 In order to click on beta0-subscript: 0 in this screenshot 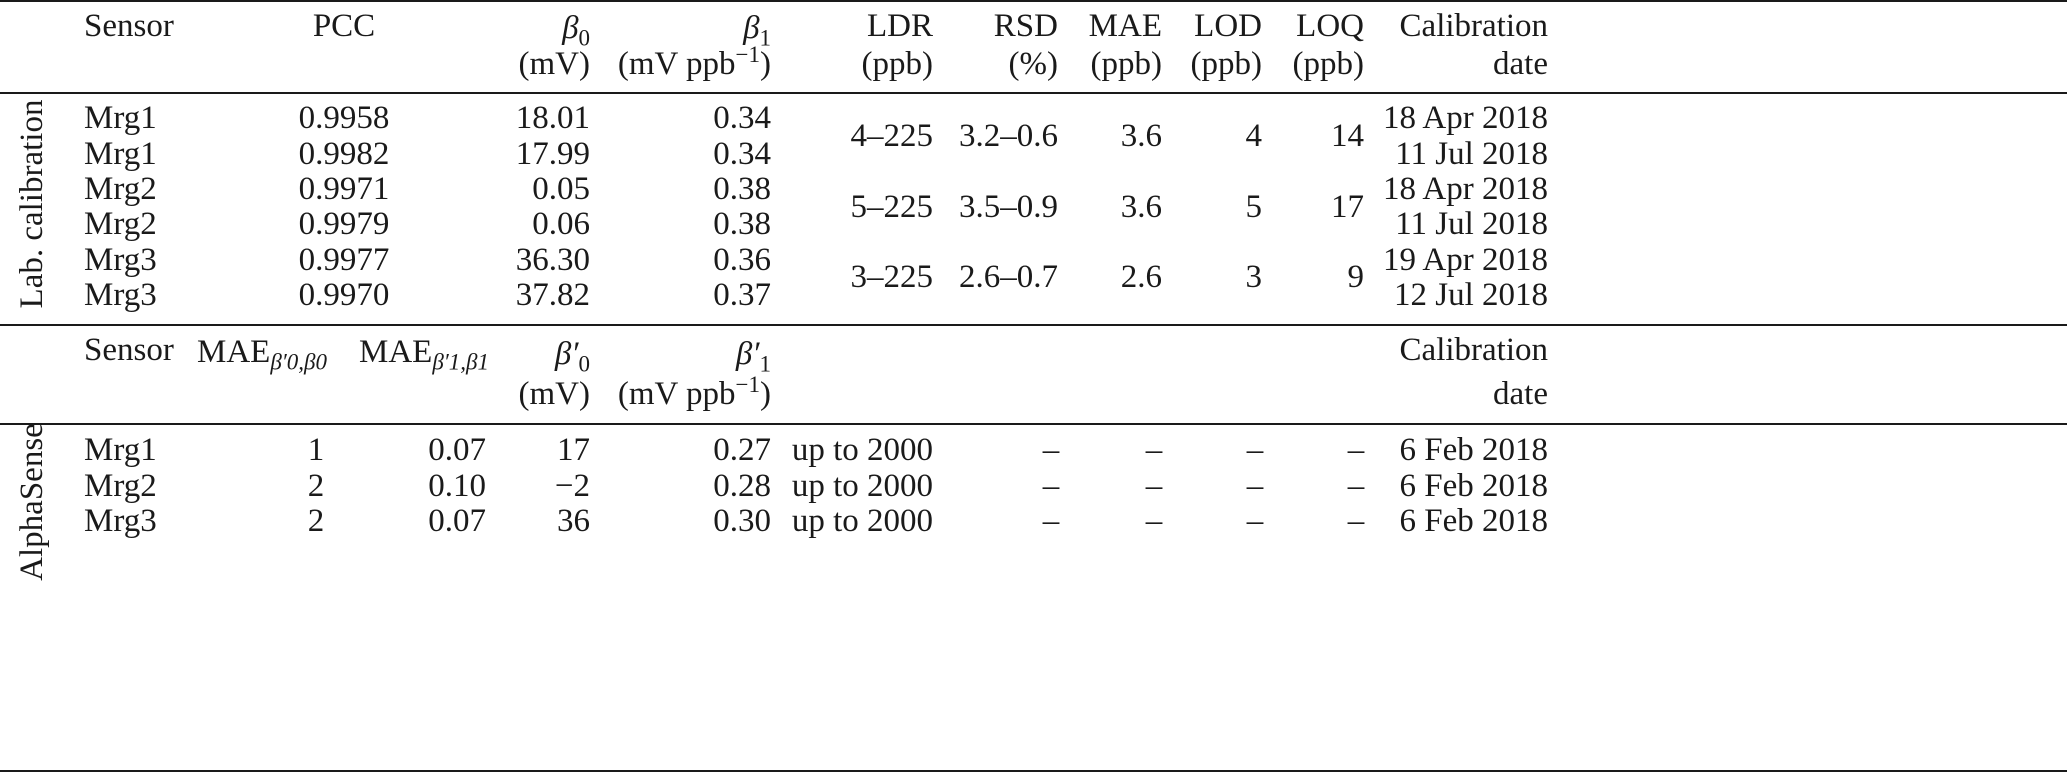, I will do `click(584, 38)`.